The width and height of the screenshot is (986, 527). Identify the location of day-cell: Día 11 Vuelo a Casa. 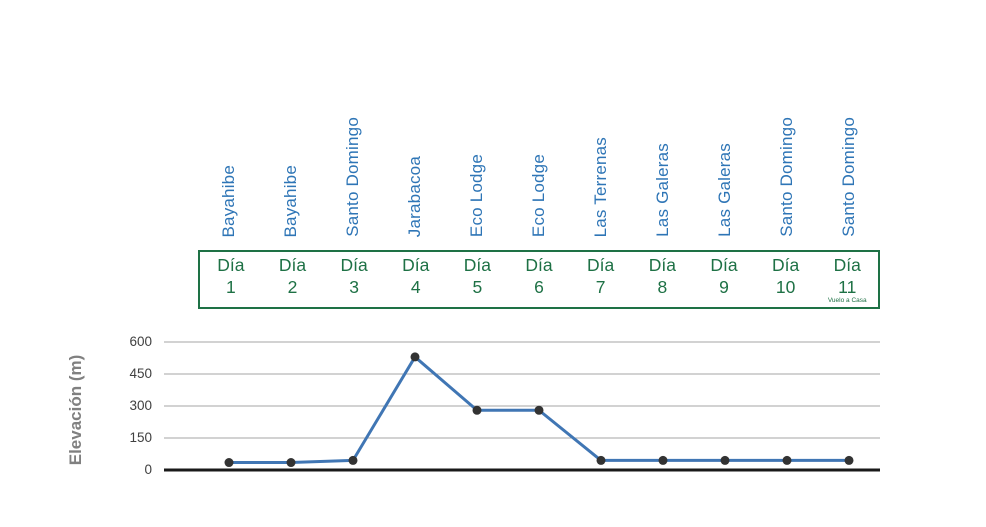
(847, 279).